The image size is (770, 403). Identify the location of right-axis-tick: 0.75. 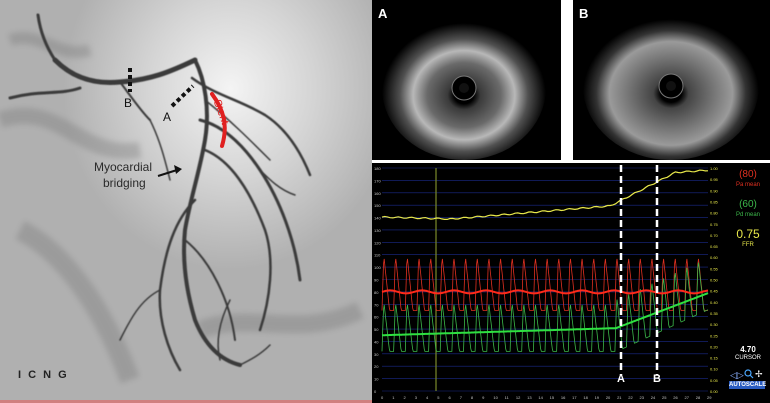
(714, 224).